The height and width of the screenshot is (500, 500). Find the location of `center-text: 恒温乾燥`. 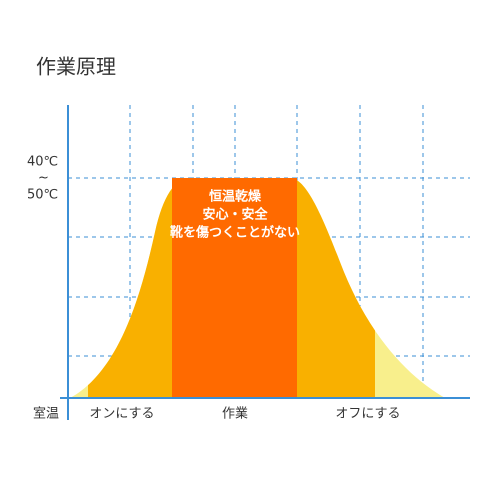

center-text: 恒温乾燥 is located at coordinates (235, 197).